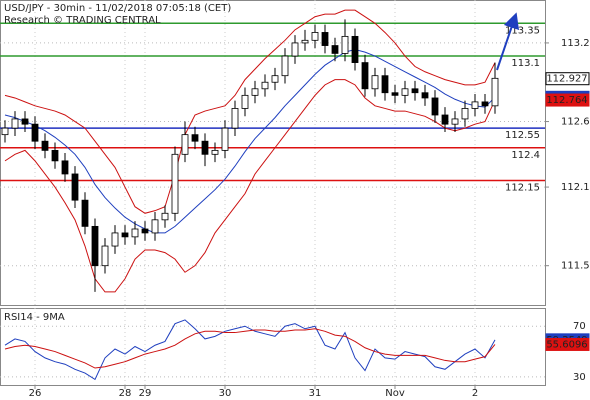 This screenshot has width=590, height=400. I want to click on x-tick-label: 2, so click(475, 393).